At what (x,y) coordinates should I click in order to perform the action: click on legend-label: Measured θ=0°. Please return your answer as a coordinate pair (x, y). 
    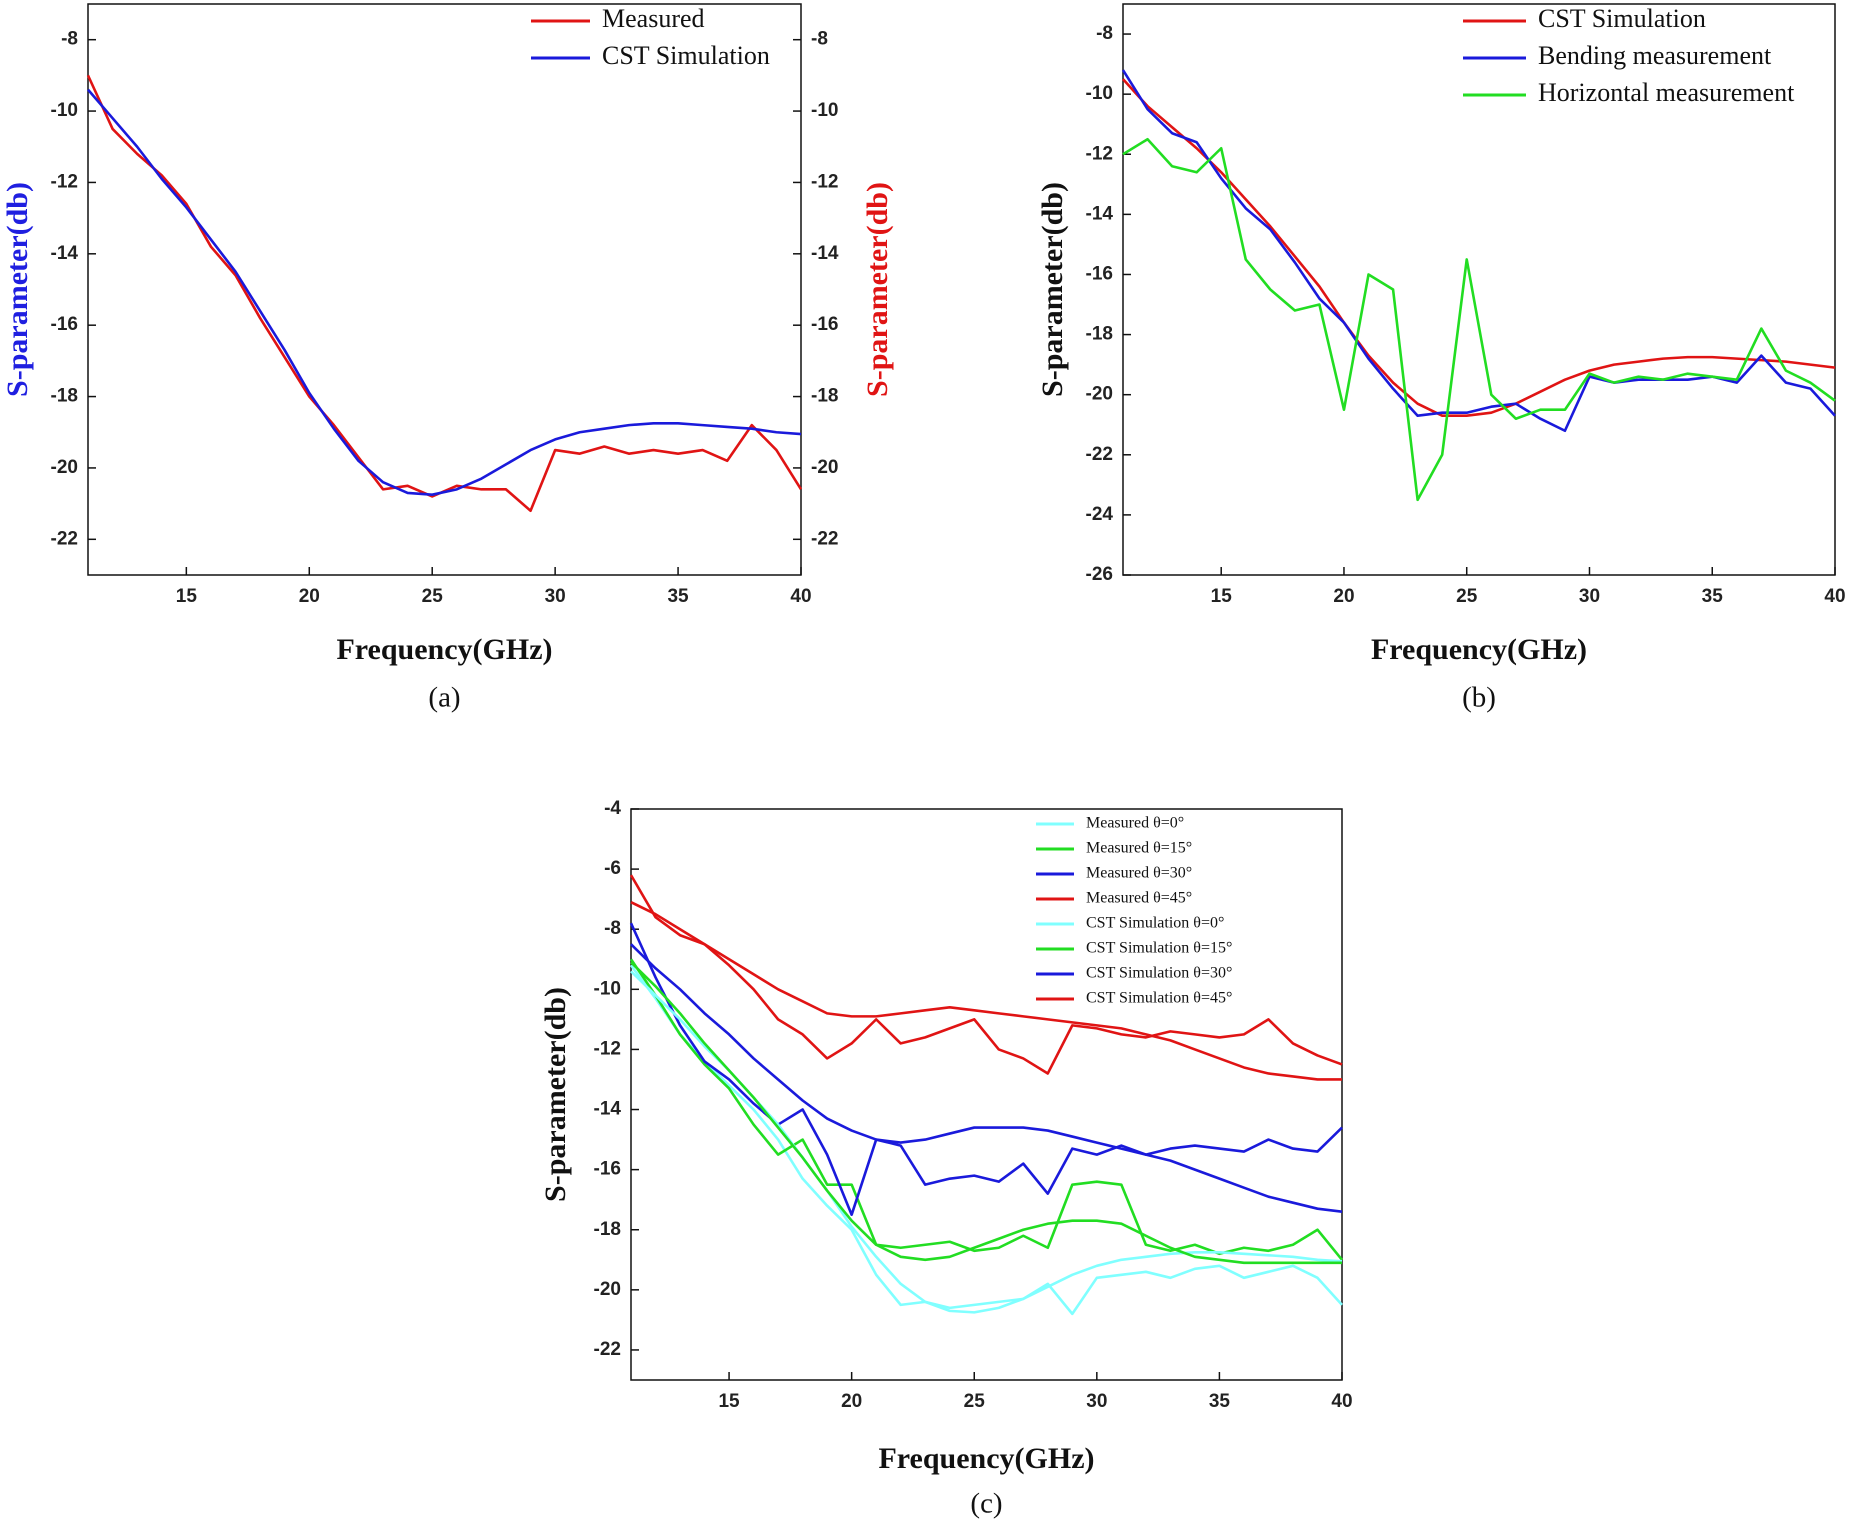
    Looking at the image, I should click on (1135, 823).